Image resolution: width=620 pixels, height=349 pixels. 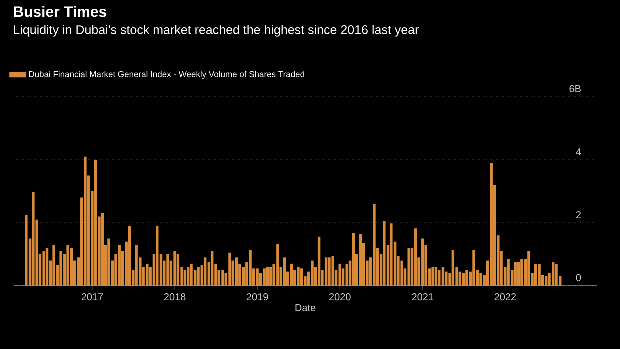 What do you see at coordinates (60, 12) in the screenshot?
I see `chart-title: Busier Times` at bounding box center [60, 12].